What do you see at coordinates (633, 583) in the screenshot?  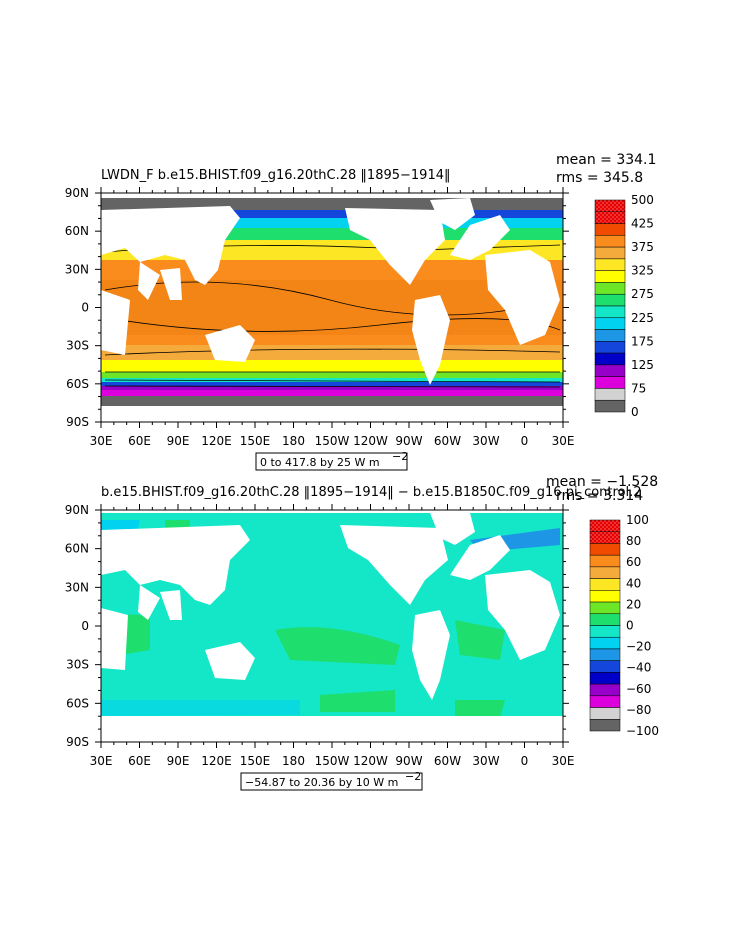 I see `colorbar-2-label: 40` at bounding box center [633, 583].